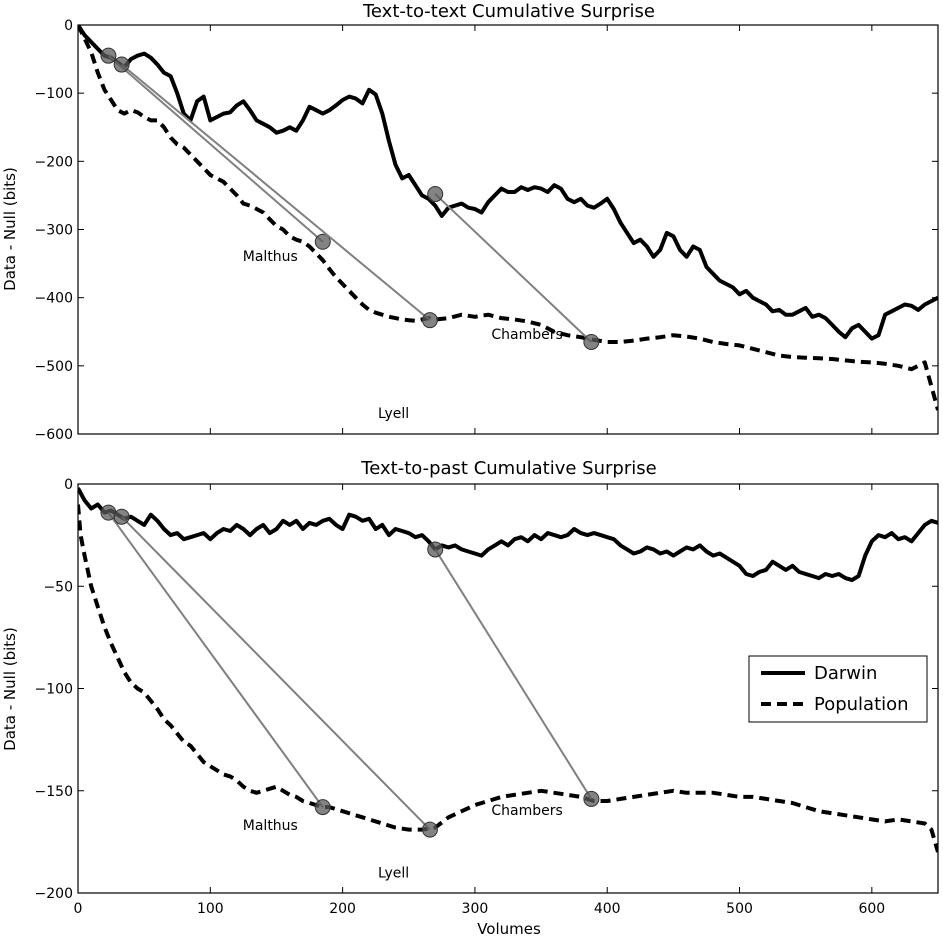 The height and width of the screenshot is (939, 943). I want to click on legend: Darwin Population, so click(838, 689).